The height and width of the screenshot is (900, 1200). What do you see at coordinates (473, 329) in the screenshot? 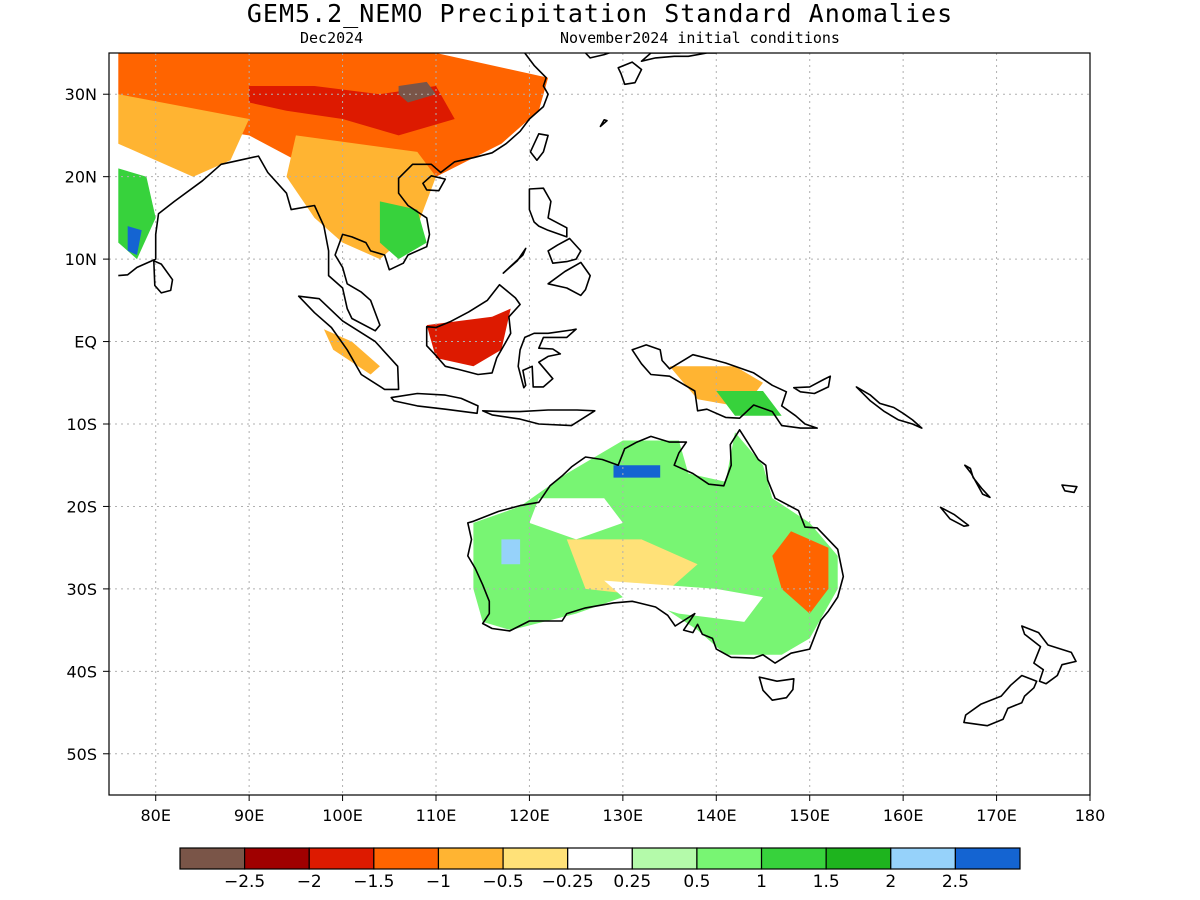
I see `coastline-borneo` at bounding box center [473, 329].